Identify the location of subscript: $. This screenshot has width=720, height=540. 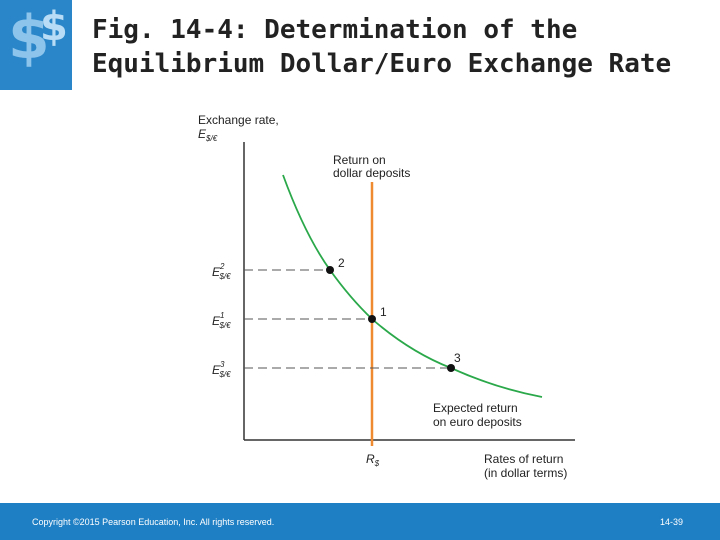
(377, 463).